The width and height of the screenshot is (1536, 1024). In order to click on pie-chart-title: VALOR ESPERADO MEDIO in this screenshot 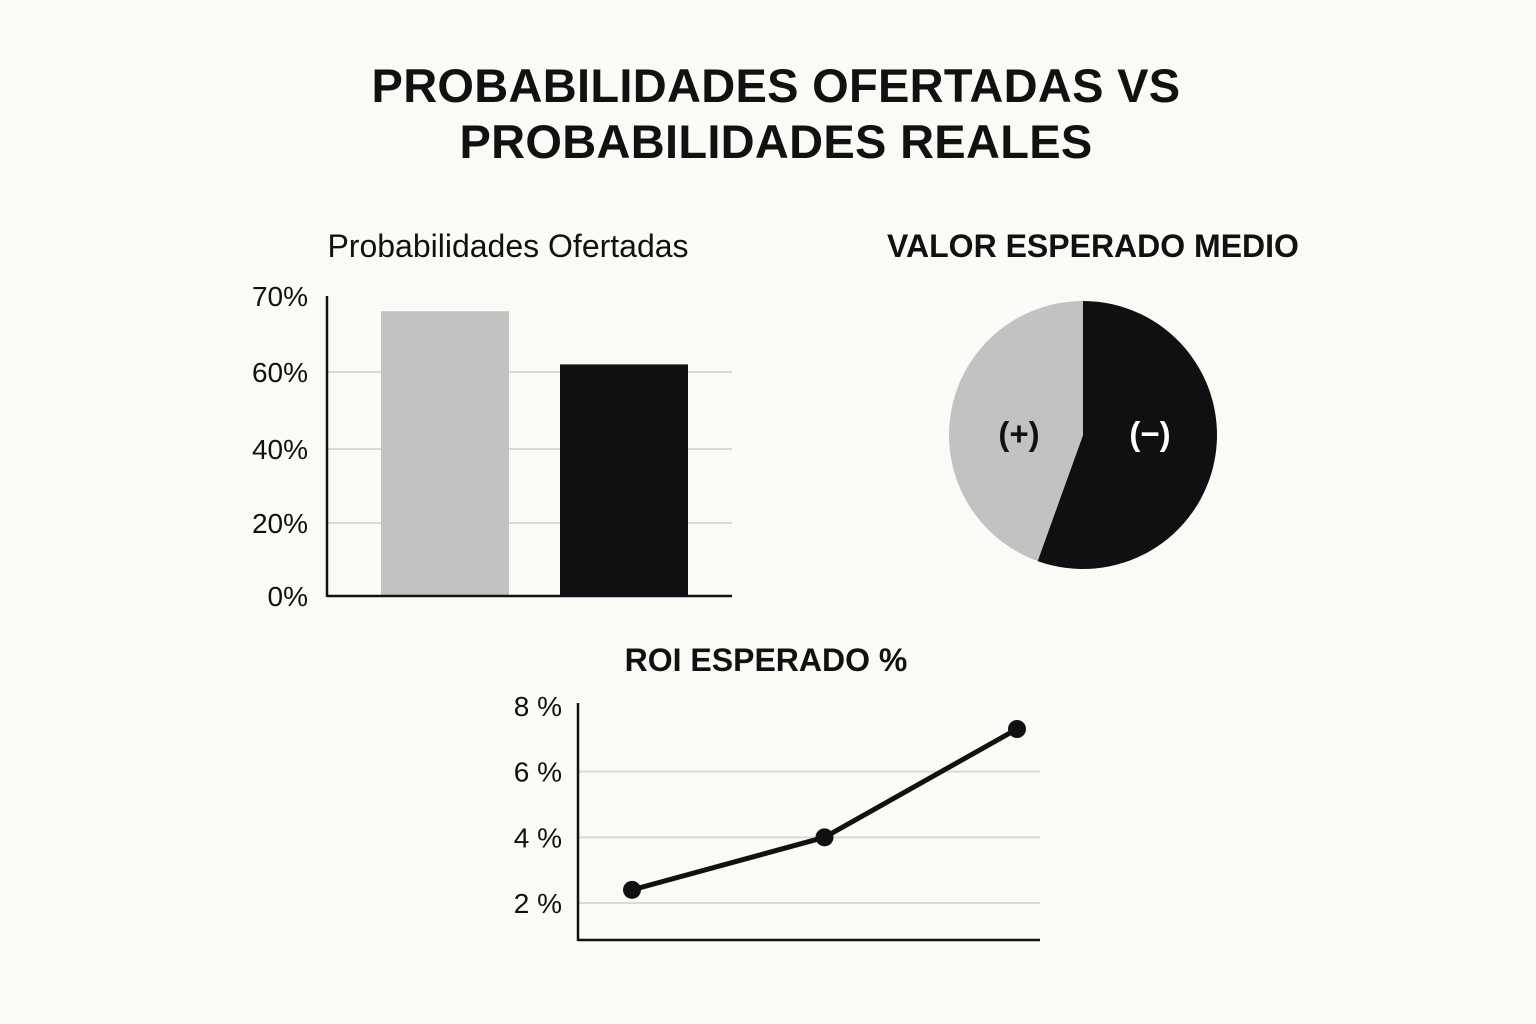, I will do `click(1093, 246)`.